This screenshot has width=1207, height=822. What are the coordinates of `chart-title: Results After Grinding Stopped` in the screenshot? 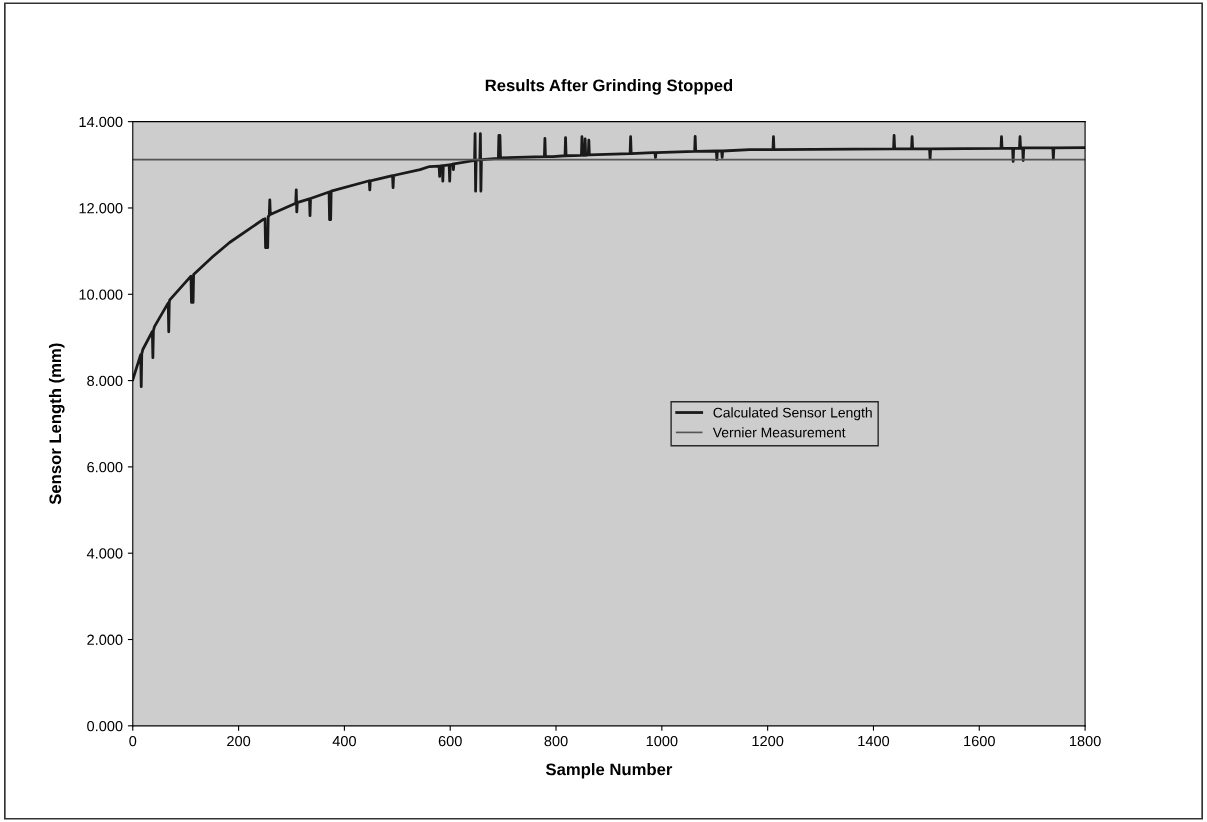 It's located at (609, 87).